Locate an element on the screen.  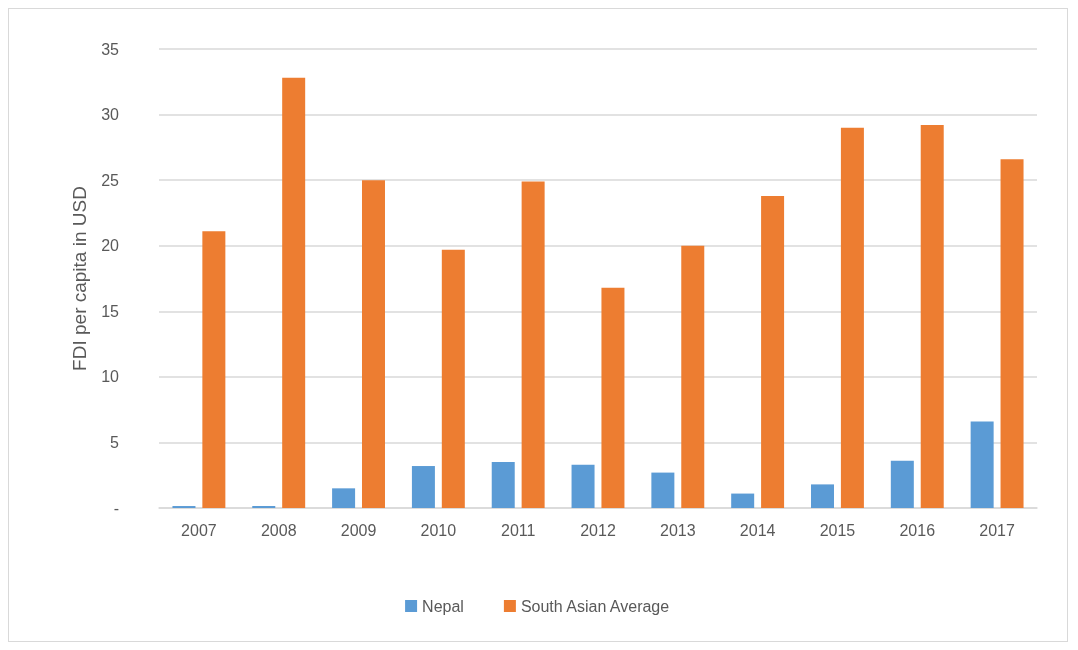
y-tick-label: 20 is located at coordinates (110, 246).